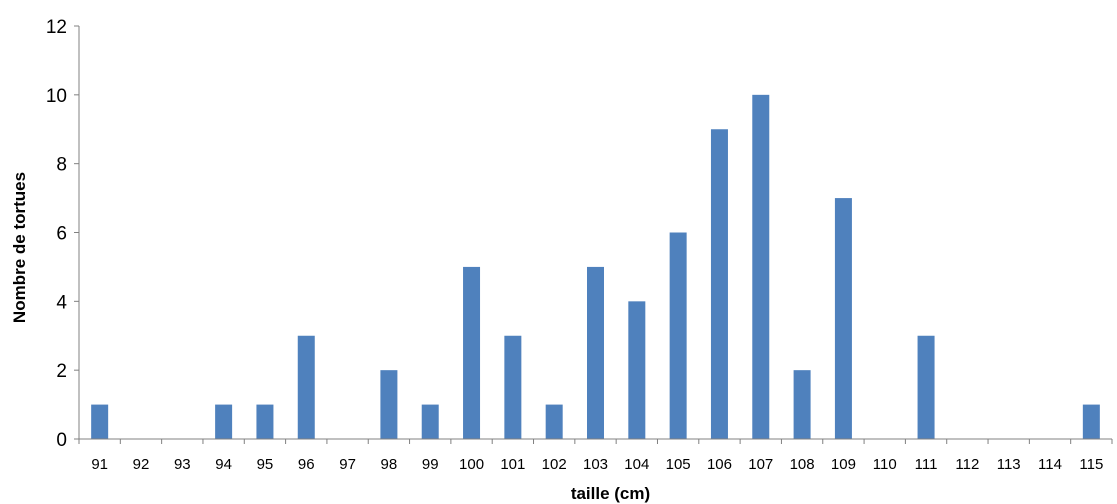 This screenshot has width=1117, height=504. What do you see at coordinates (885, 464) in the screenshot?
I see `x-tick-label: 110` at bounding box center [885, 464].